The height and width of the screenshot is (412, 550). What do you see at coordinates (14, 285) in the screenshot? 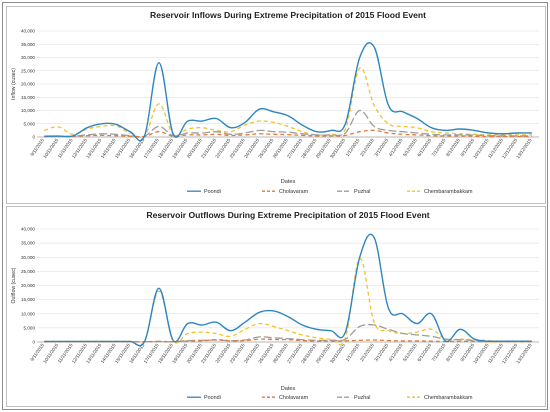
I see `y-axis-label: Outflow (cusec)` at bounding box center [14, 285].